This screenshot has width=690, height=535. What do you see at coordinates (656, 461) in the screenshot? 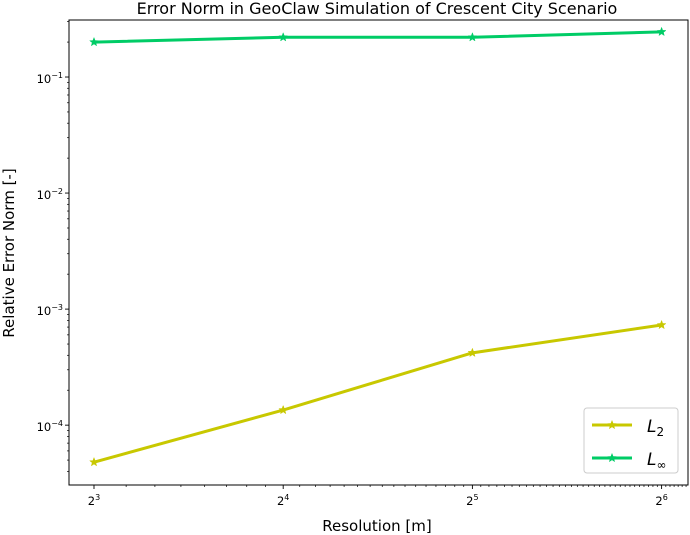
I see `legend-label: L∞` at bounding box center [656, 461].